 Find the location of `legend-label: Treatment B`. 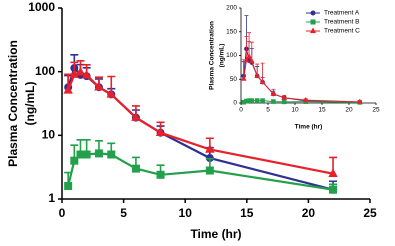

legend-label: Treatment B is located at coordinates (342, 22).